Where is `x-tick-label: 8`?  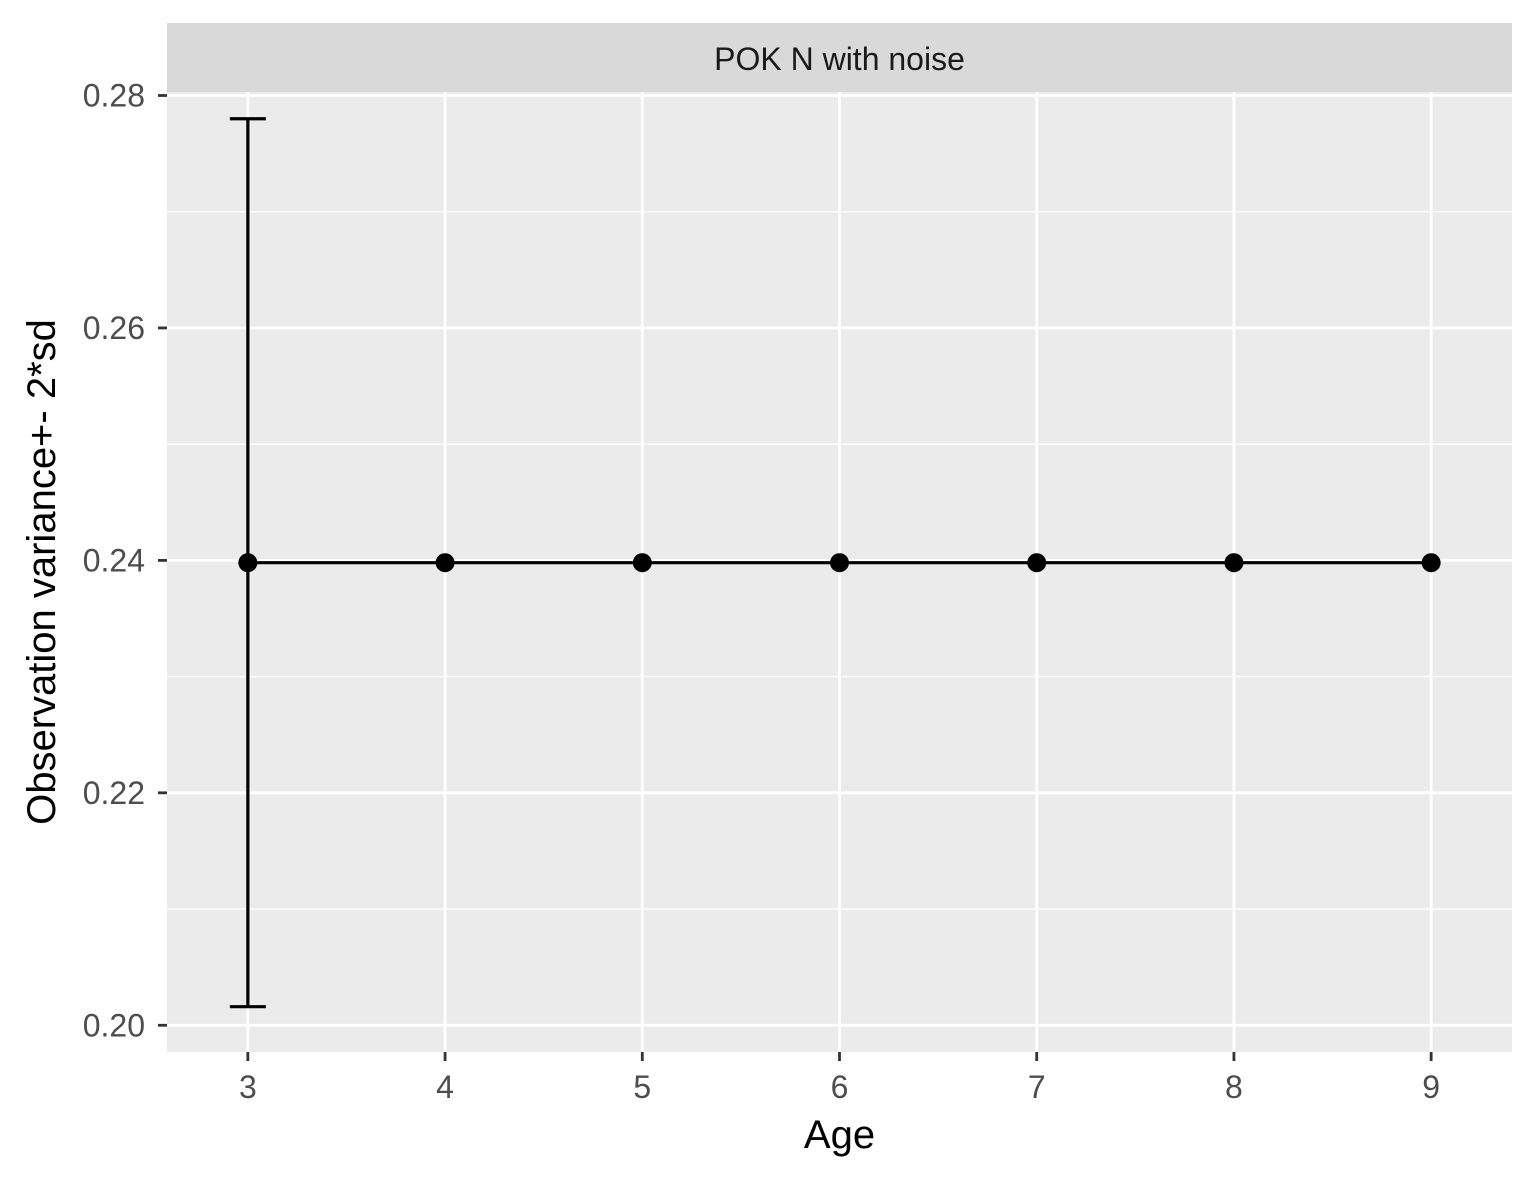
x-tick-label: 8 is located at coordinates (1234, 1087).